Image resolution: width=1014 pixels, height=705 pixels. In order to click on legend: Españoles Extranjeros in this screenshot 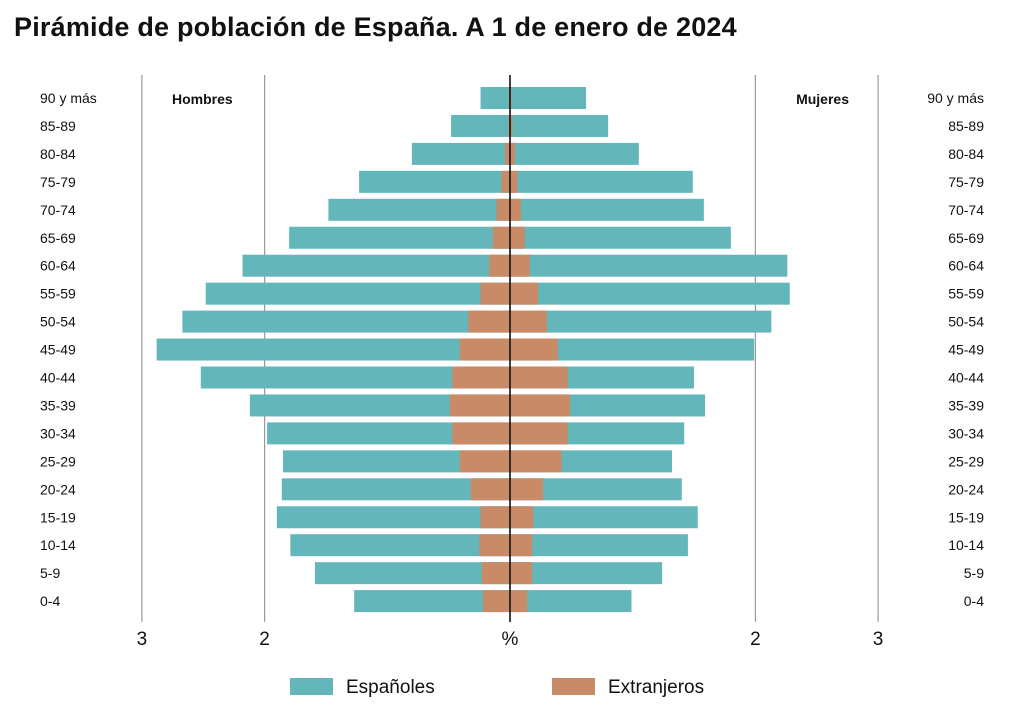, I will do `click(497, 687)`.